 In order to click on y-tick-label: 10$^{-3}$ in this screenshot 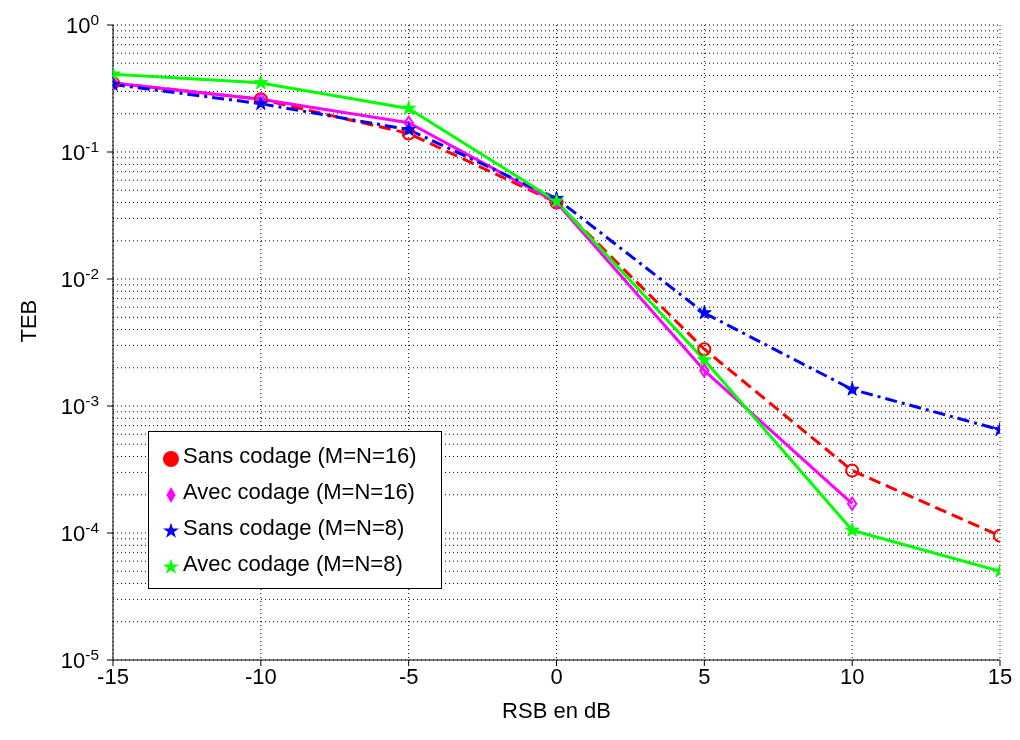, I will do `click(79, 405)`.